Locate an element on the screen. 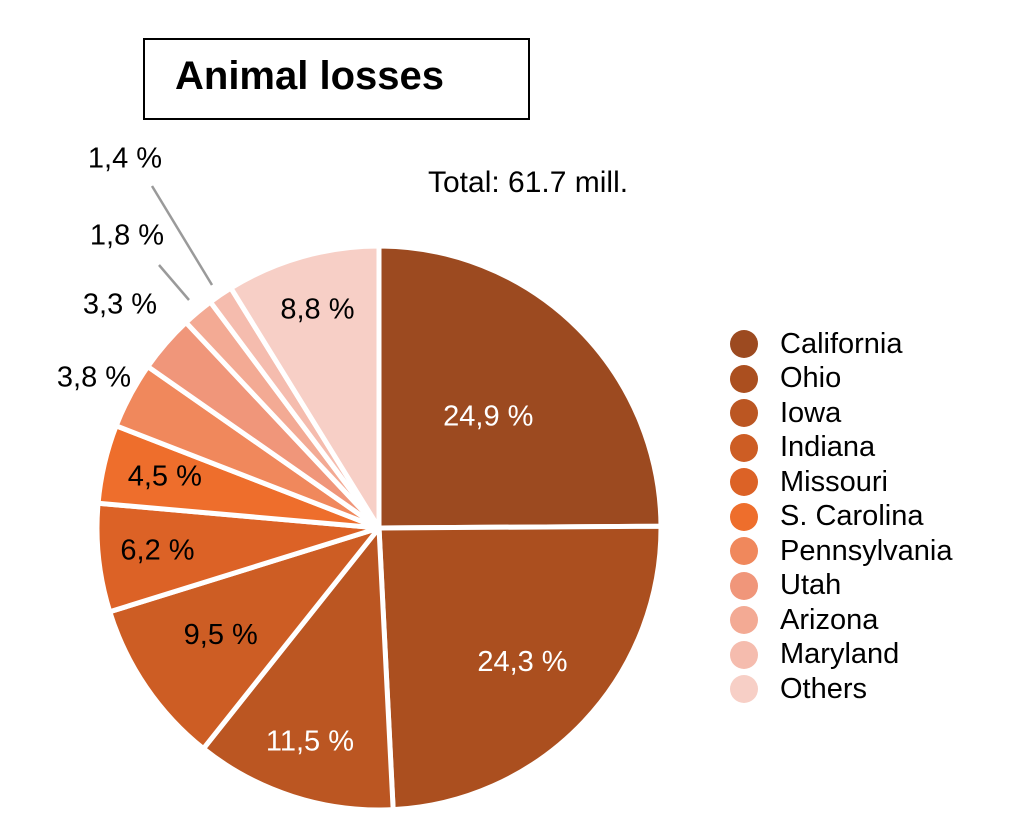  pie-slice-california is located at coordinates (520, 387).